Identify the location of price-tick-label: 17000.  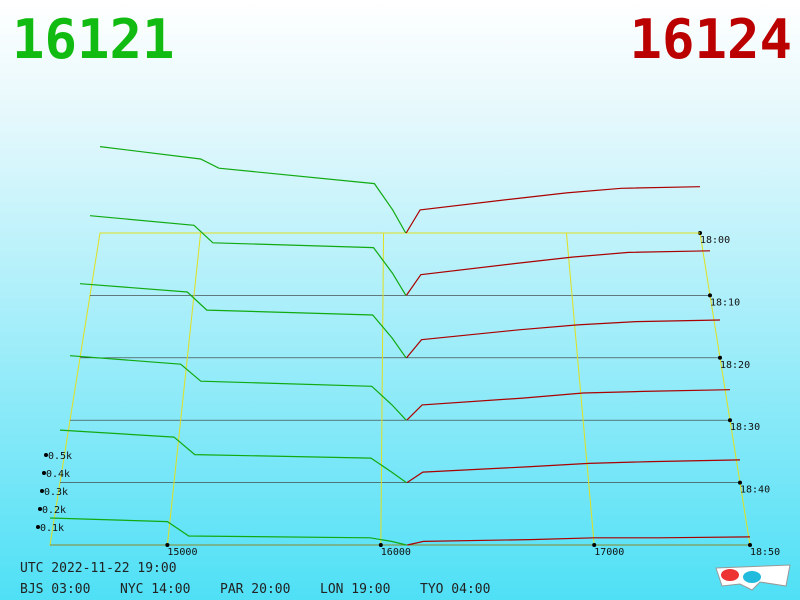
(609, 552).